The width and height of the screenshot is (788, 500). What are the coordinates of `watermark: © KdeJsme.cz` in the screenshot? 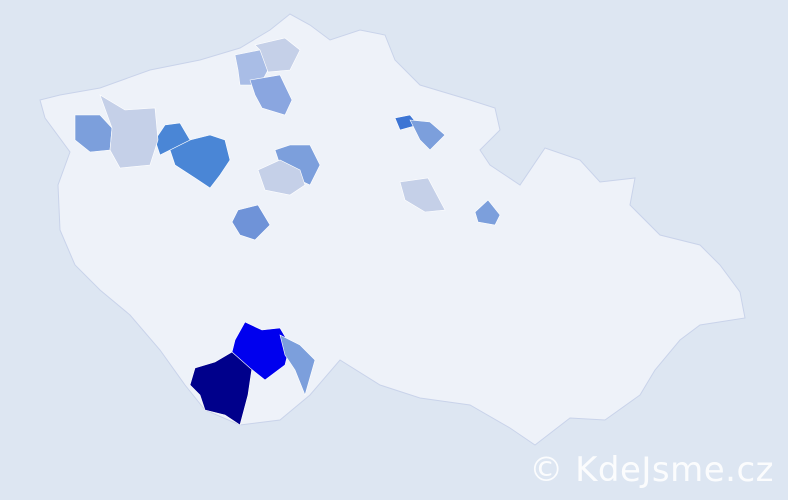 It's located at (651, 470).